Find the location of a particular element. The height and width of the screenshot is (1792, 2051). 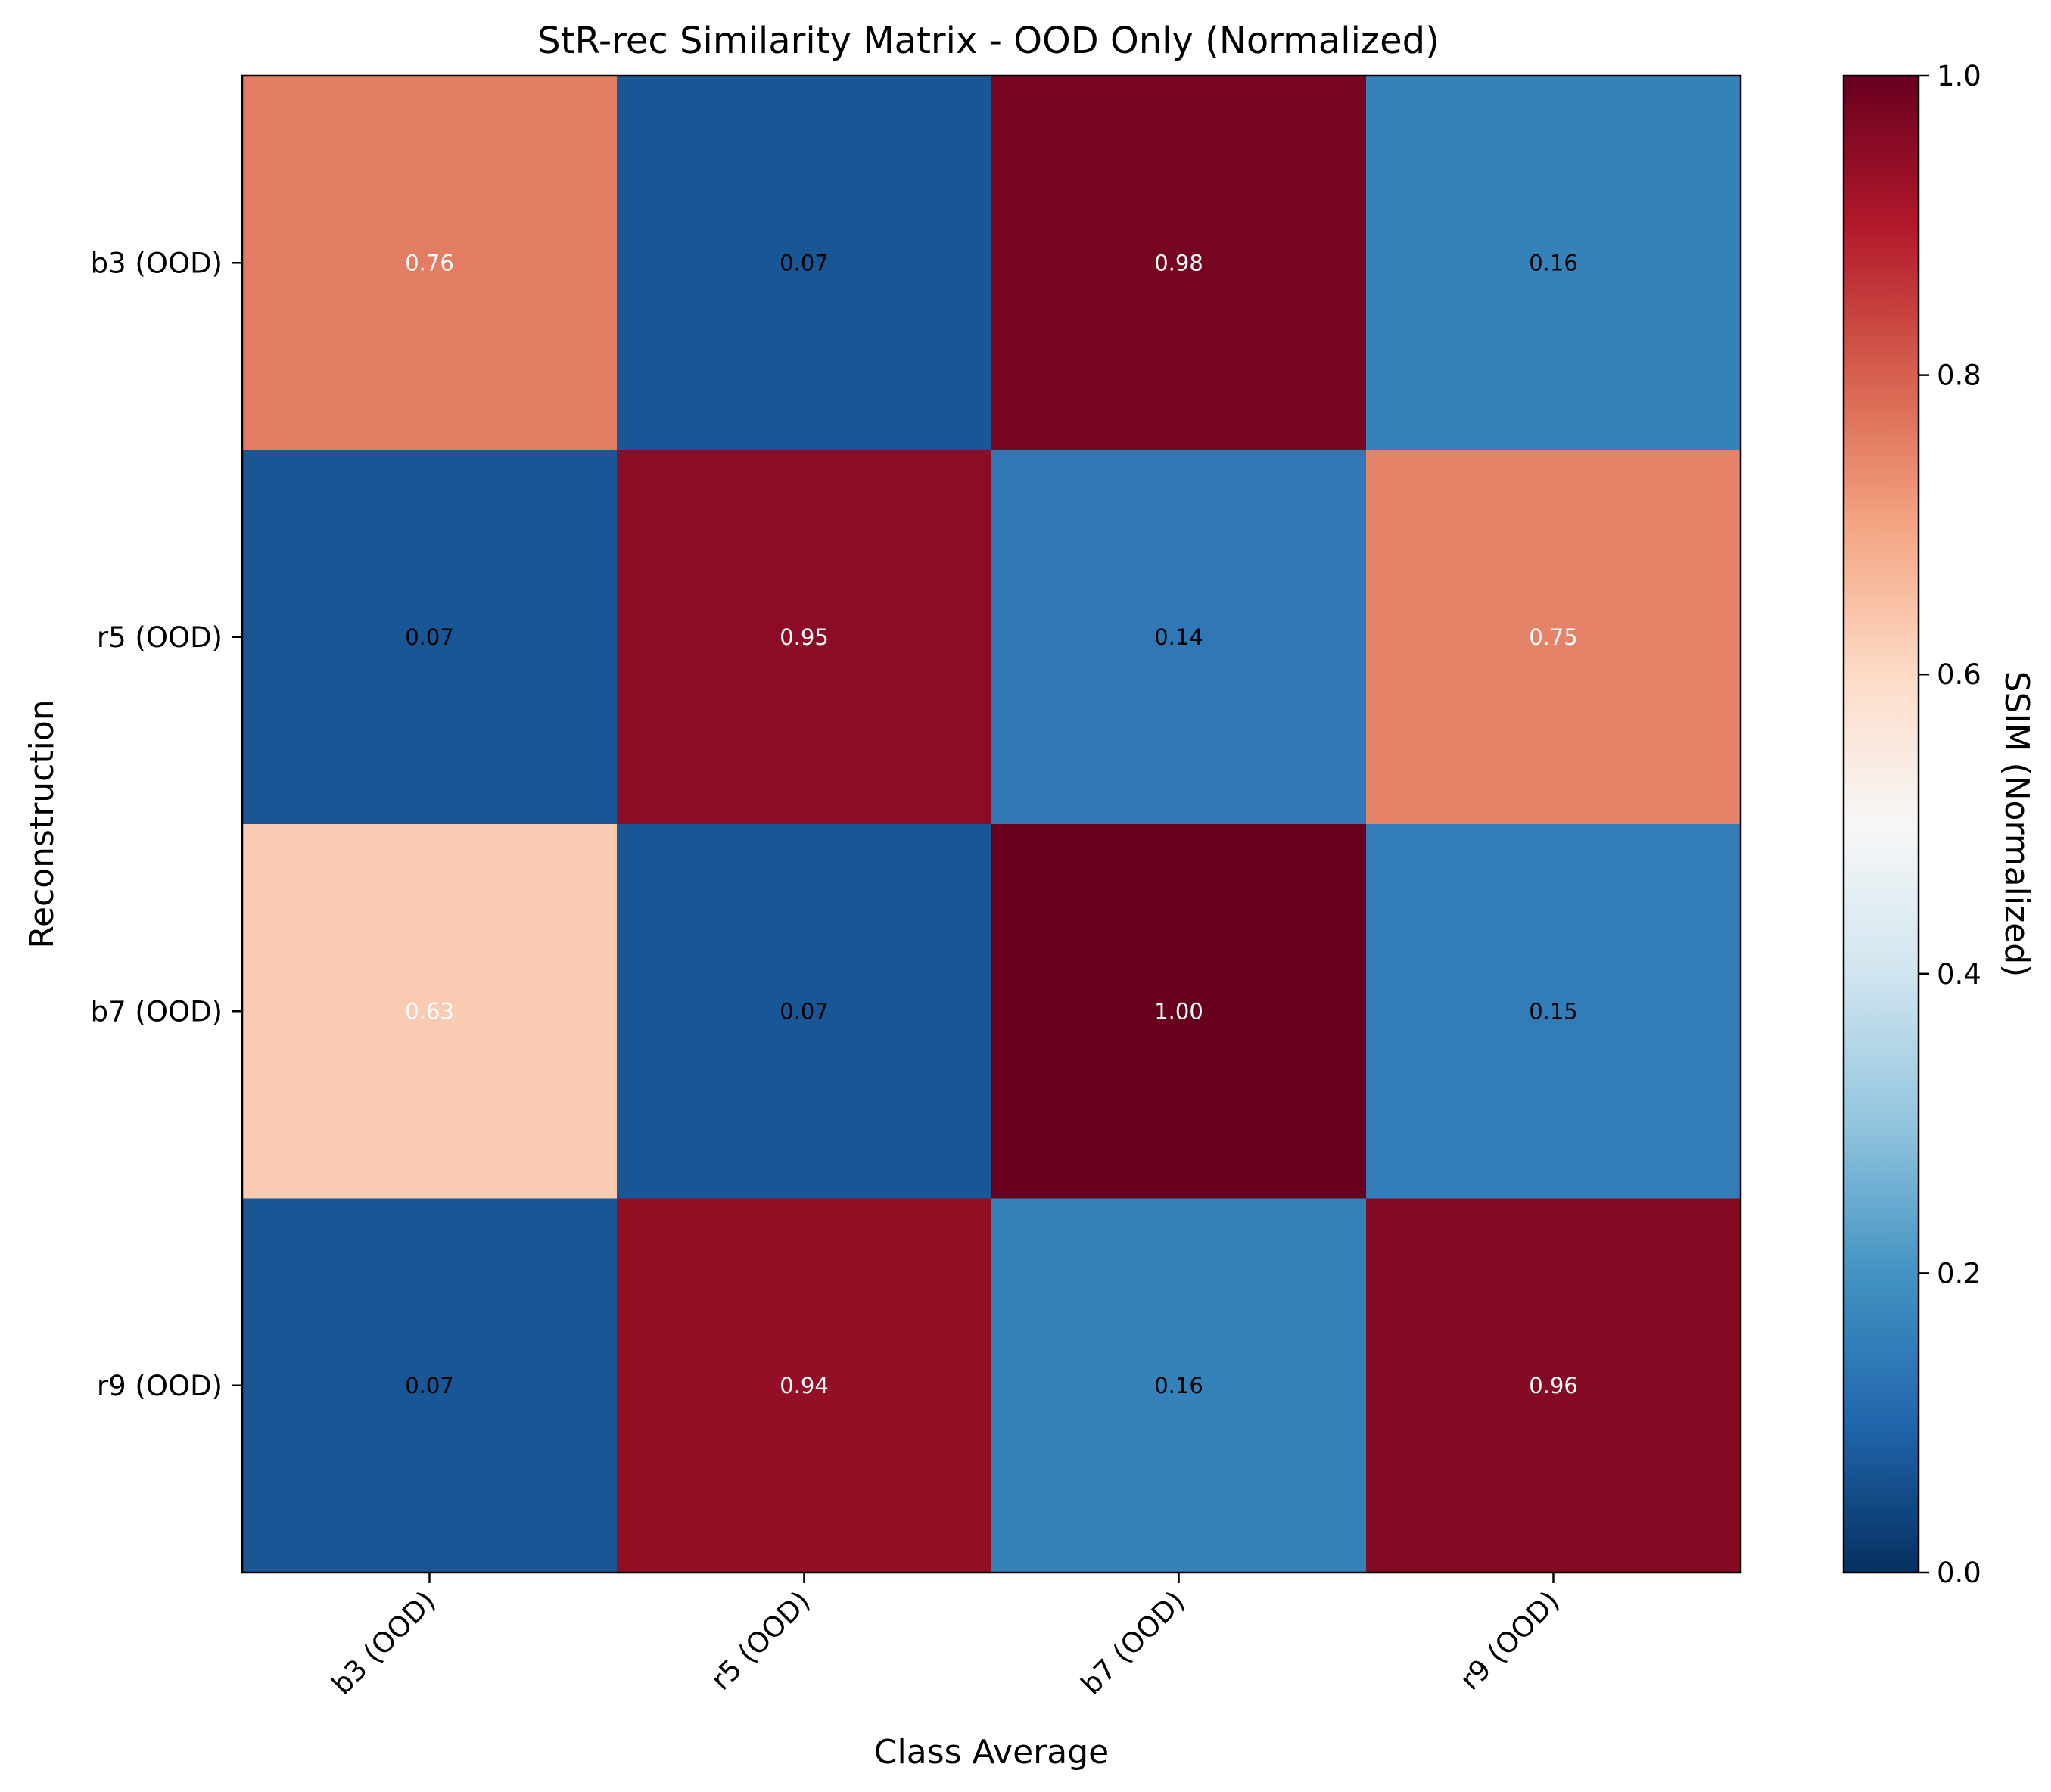

x-tick-label: b3 (OOD) is located at coordinates (383, 1643).